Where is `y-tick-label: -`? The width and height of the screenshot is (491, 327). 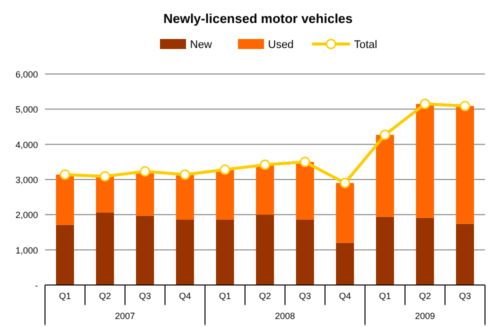
y-tick-label: - is located at coordinates (36, 285).